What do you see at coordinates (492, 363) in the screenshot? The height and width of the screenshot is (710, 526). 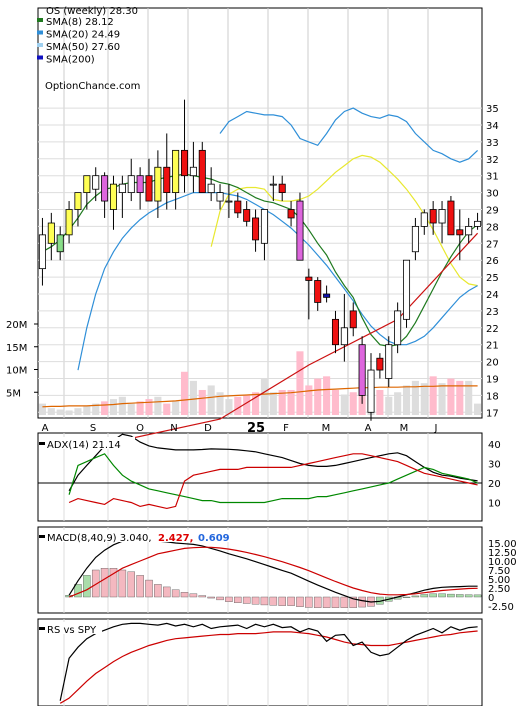 I see `price-tick-label-20: 20` at bounding box center [492, 363].